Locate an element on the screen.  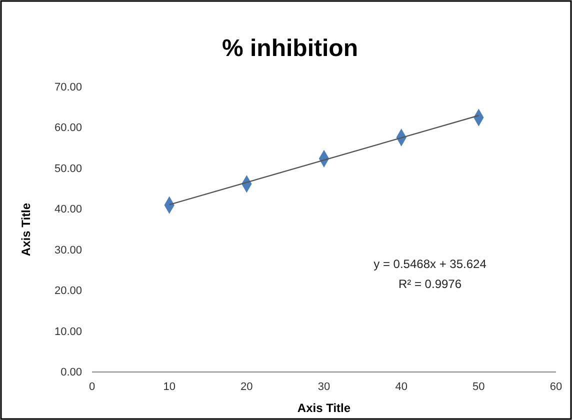
chart-title: % inhibition is located at coordinates (290, 48).